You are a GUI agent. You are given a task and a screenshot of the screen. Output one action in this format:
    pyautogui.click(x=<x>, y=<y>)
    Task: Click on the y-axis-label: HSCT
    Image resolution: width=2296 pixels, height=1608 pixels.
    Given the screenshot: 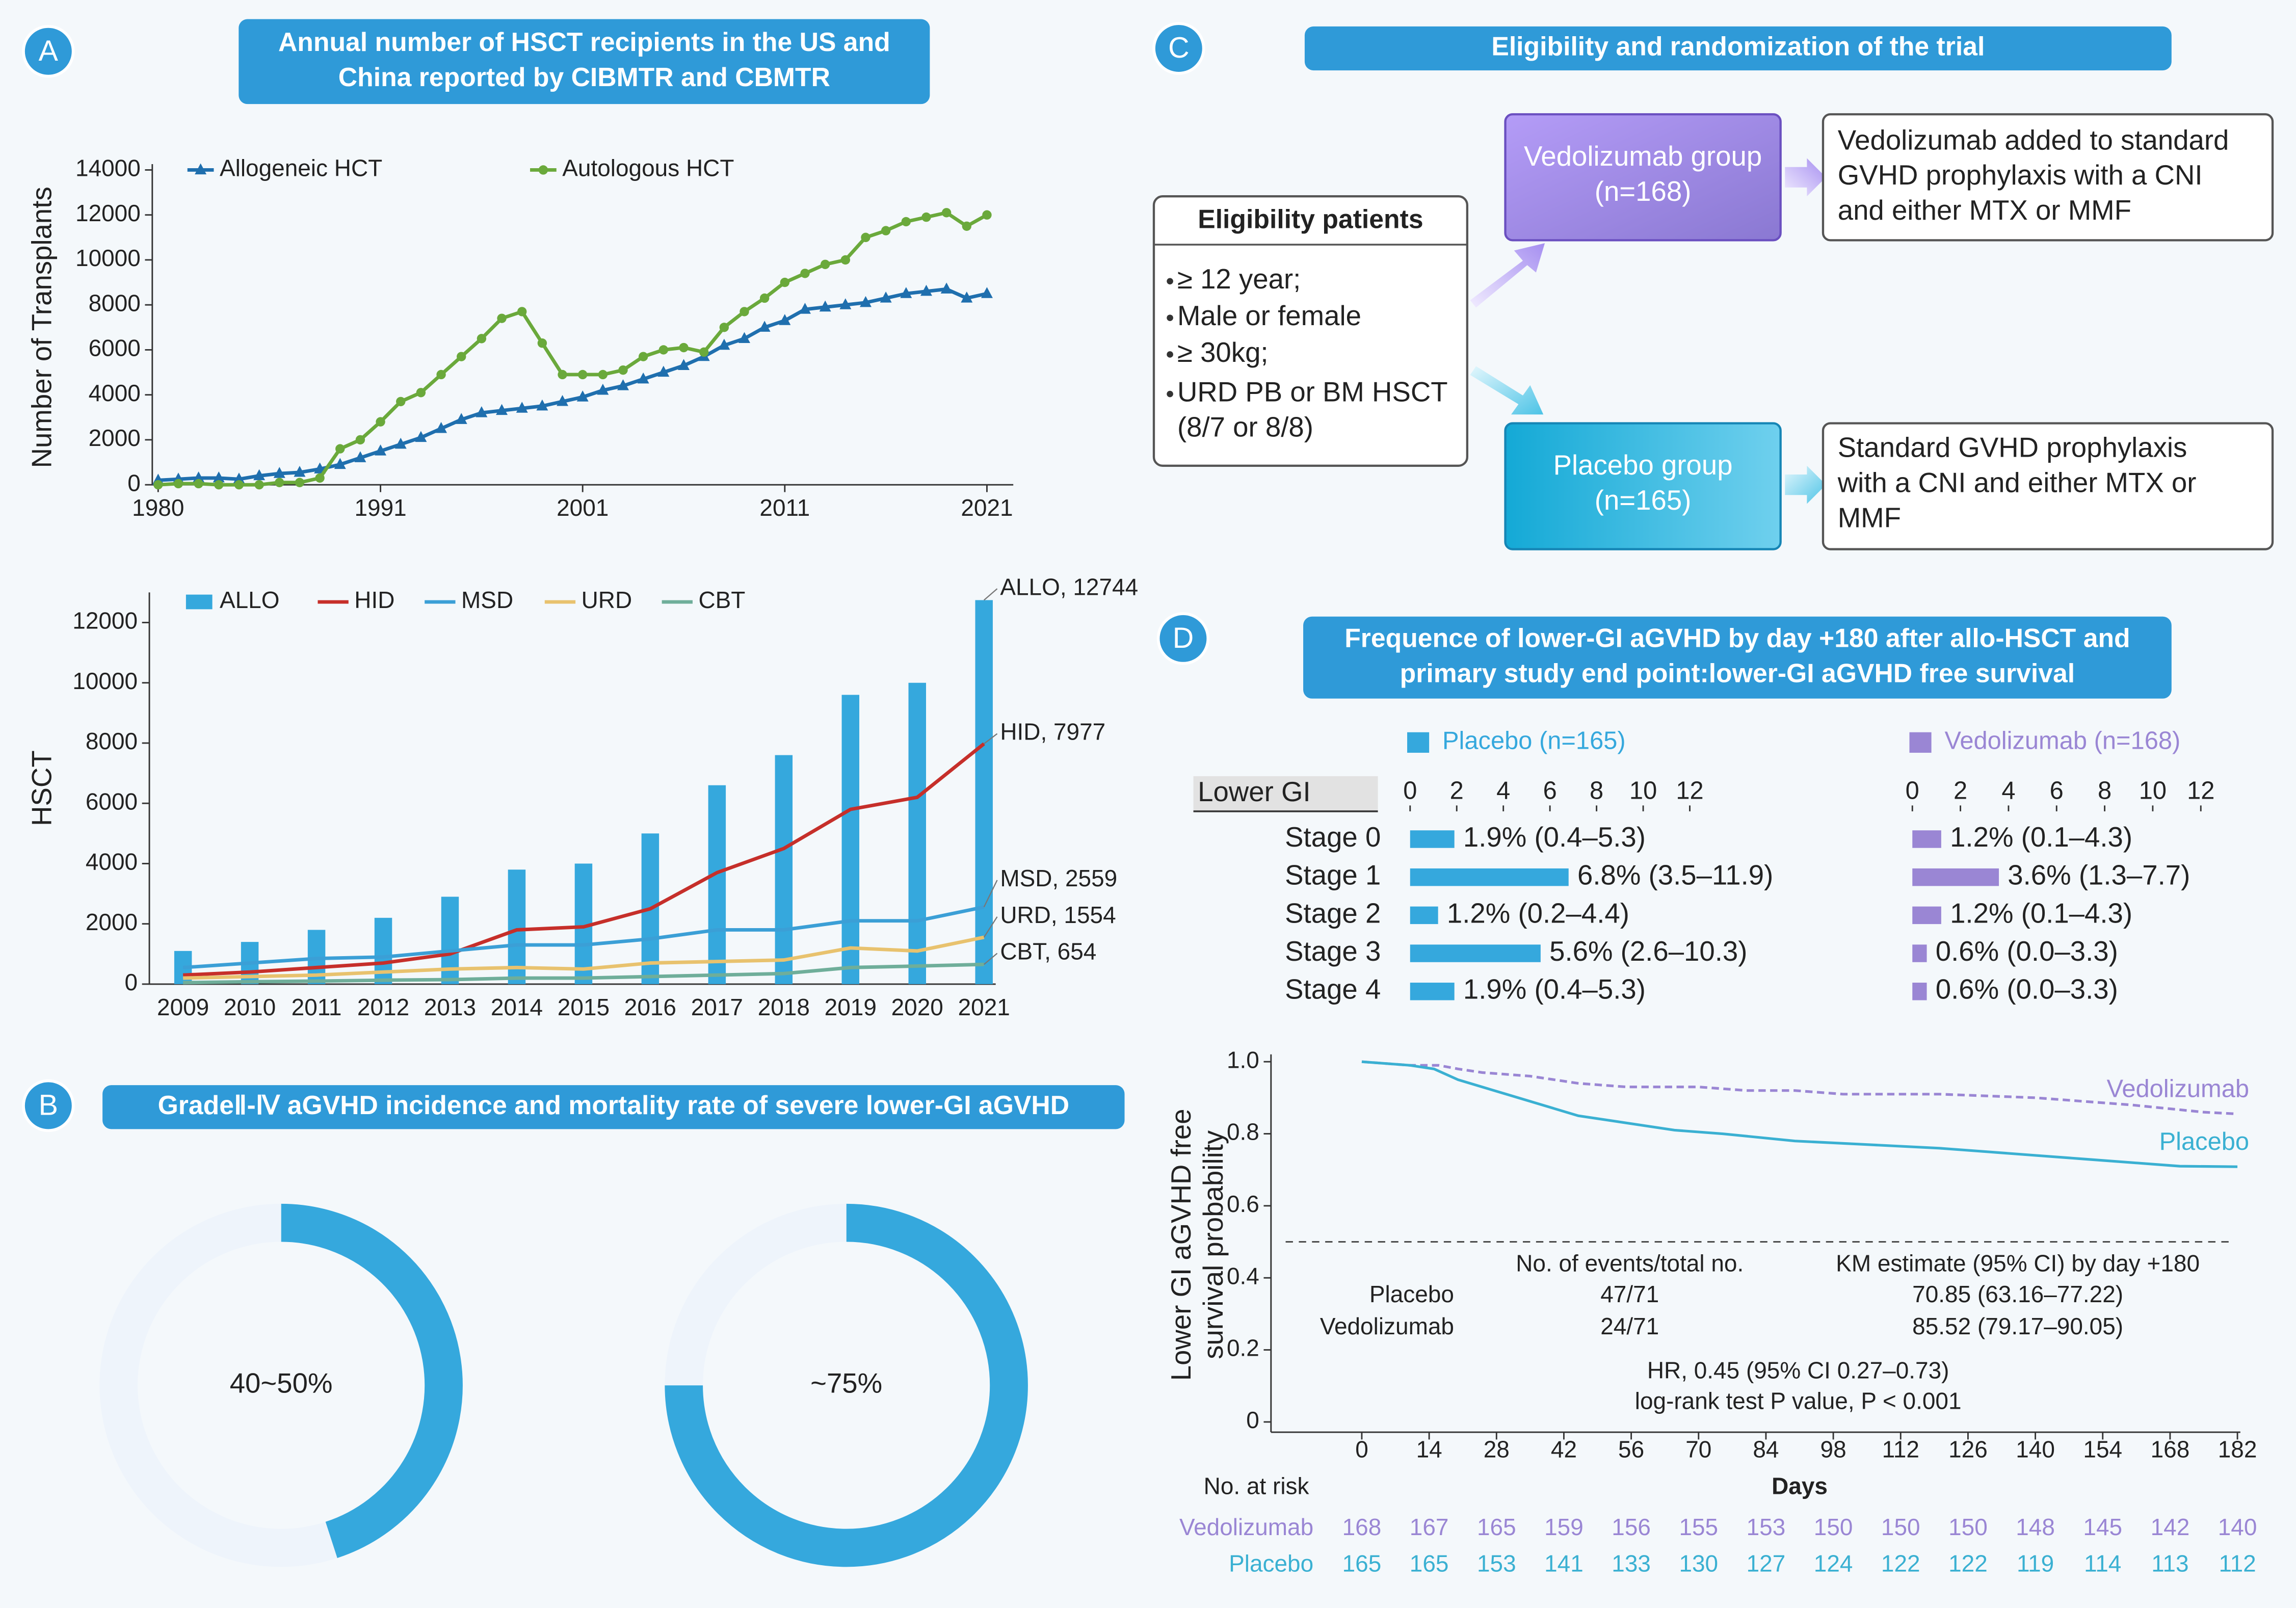 What is the action you would take?
    pyautogui.click(x=42, y=788)
    